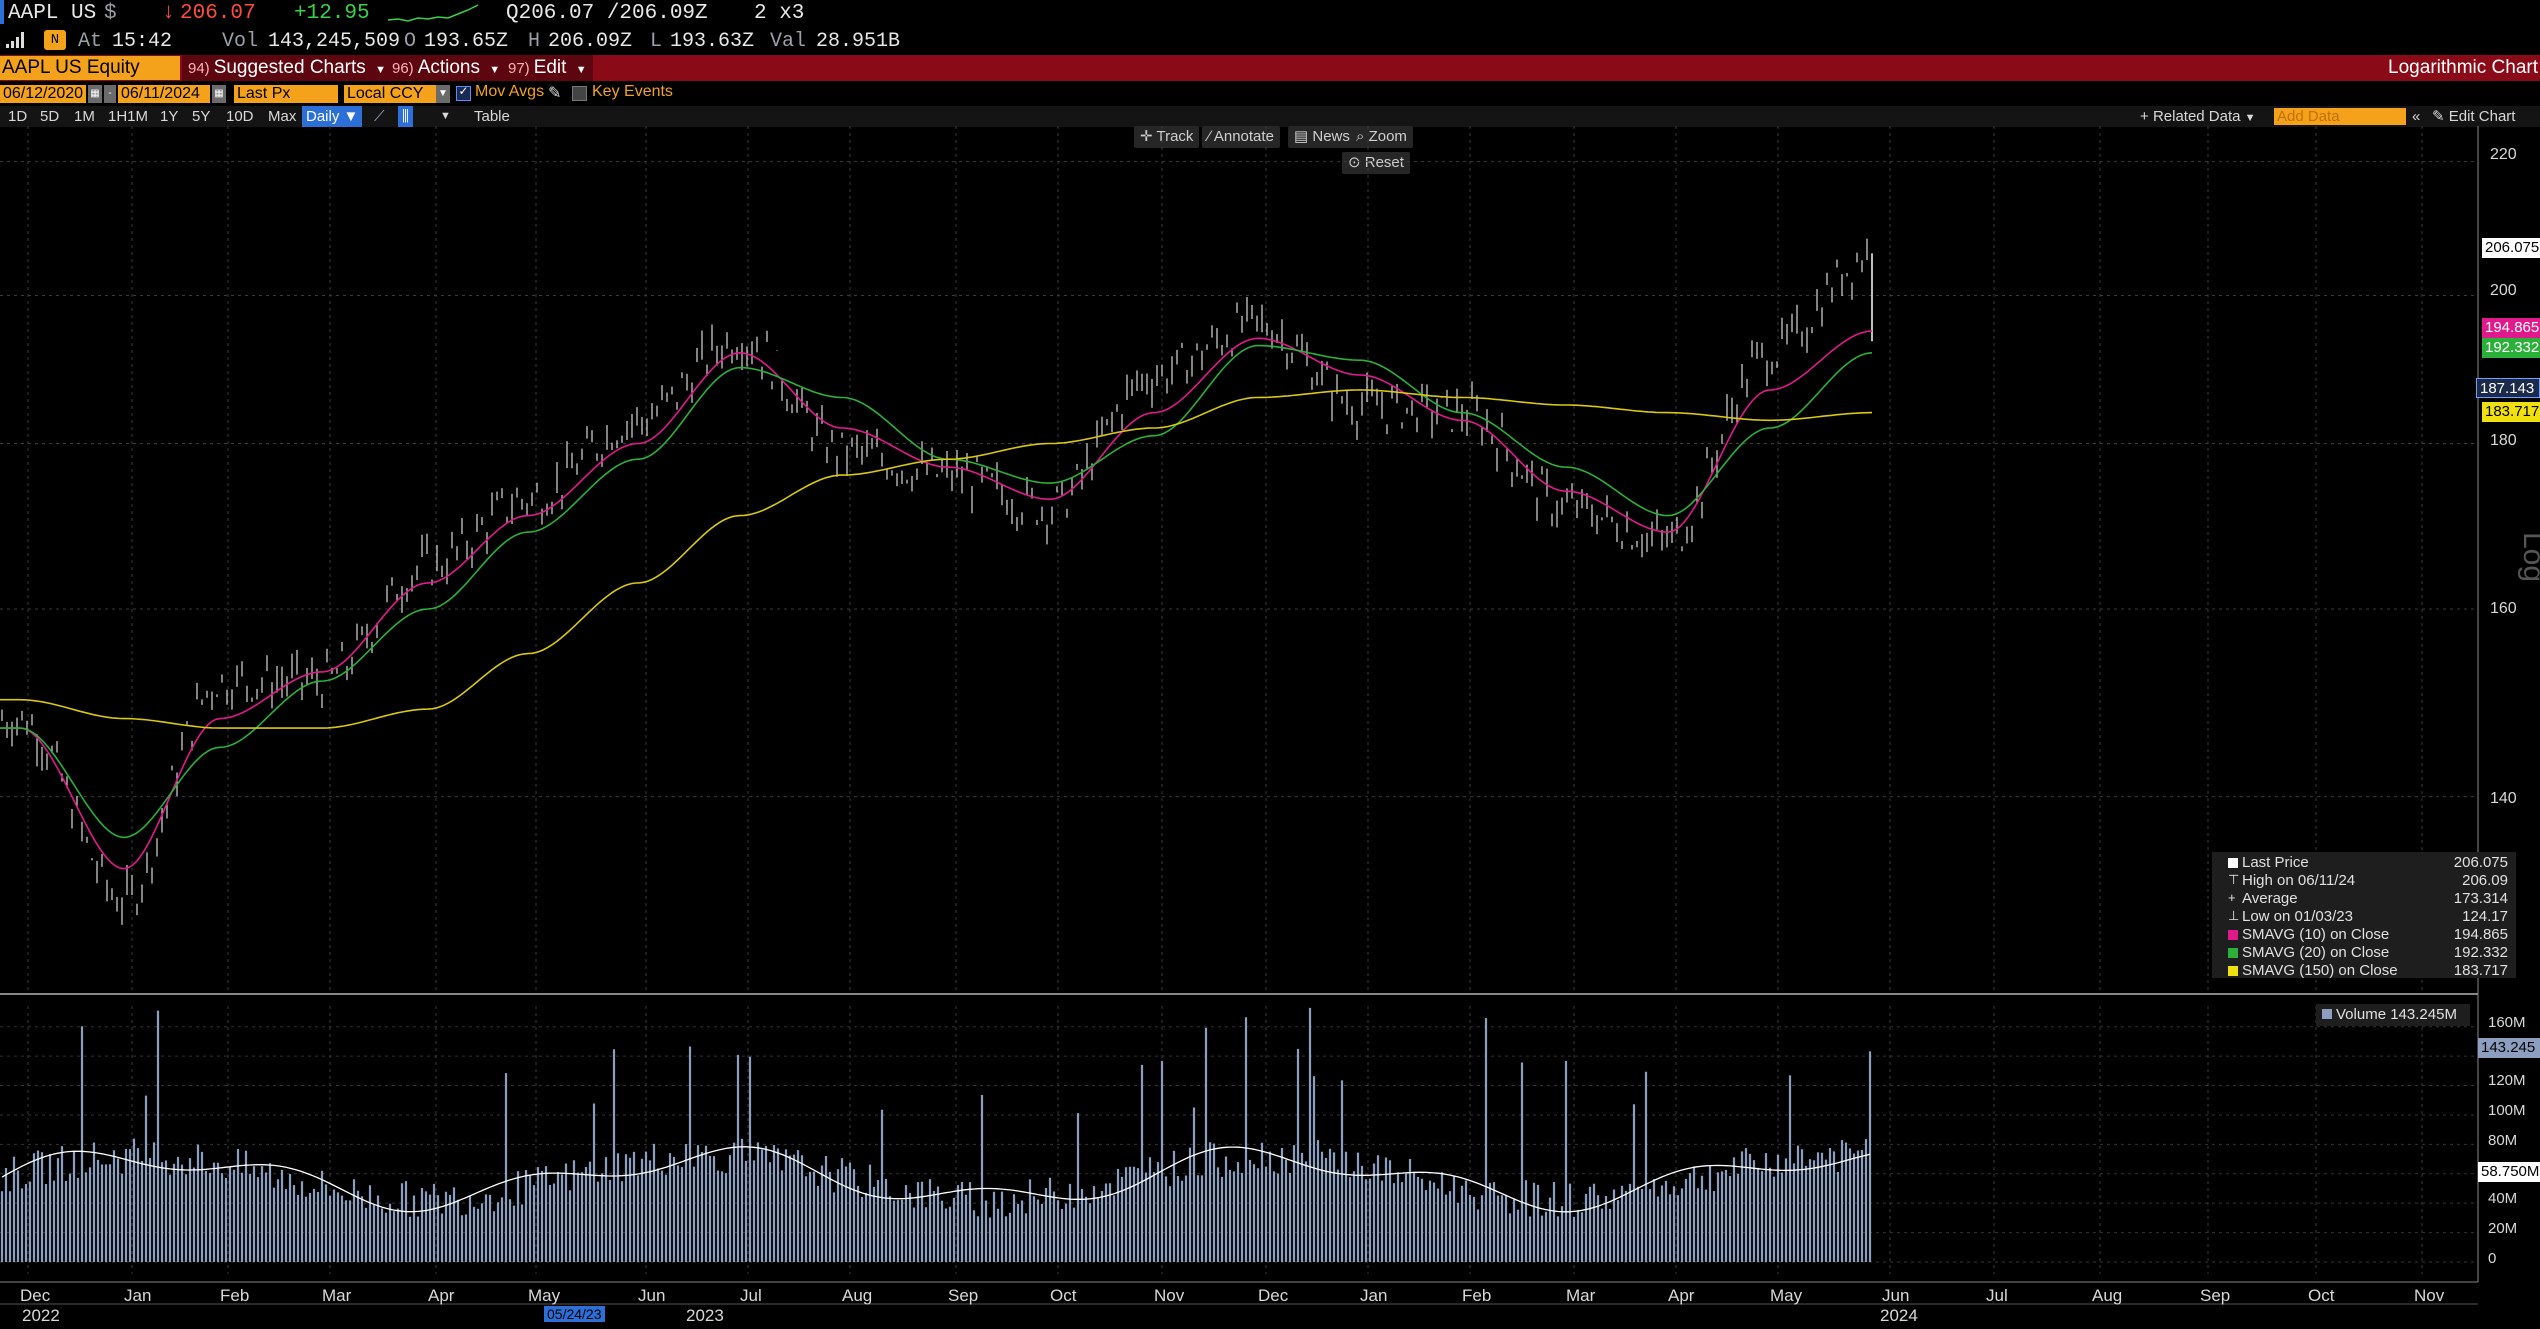 The height and width of the screenshot is (1329, 2540). I want to click on related-data-button: + Related Data ▼, so click(2198, 116).